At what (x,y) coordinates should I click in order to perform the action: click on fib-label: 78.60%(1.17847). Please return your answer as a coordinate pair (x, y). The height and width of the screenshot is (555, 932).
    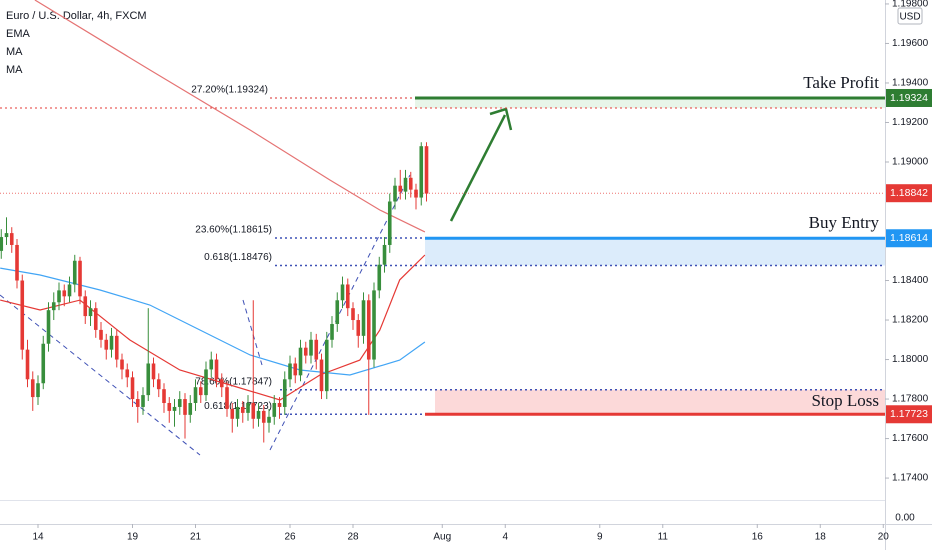
    Looking at the image, I should click on (233, 381).